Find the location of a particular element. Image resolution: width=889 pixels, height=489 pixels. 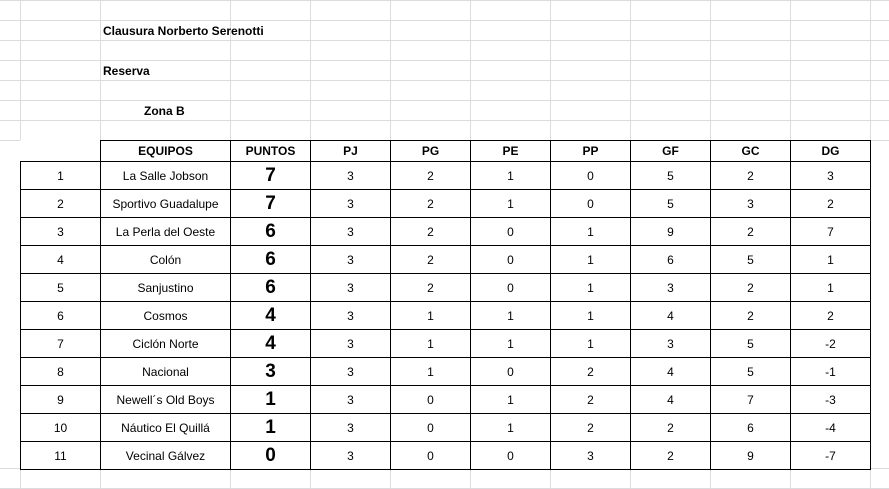

cell-dg: -7 is located at coordinates (830, 455).